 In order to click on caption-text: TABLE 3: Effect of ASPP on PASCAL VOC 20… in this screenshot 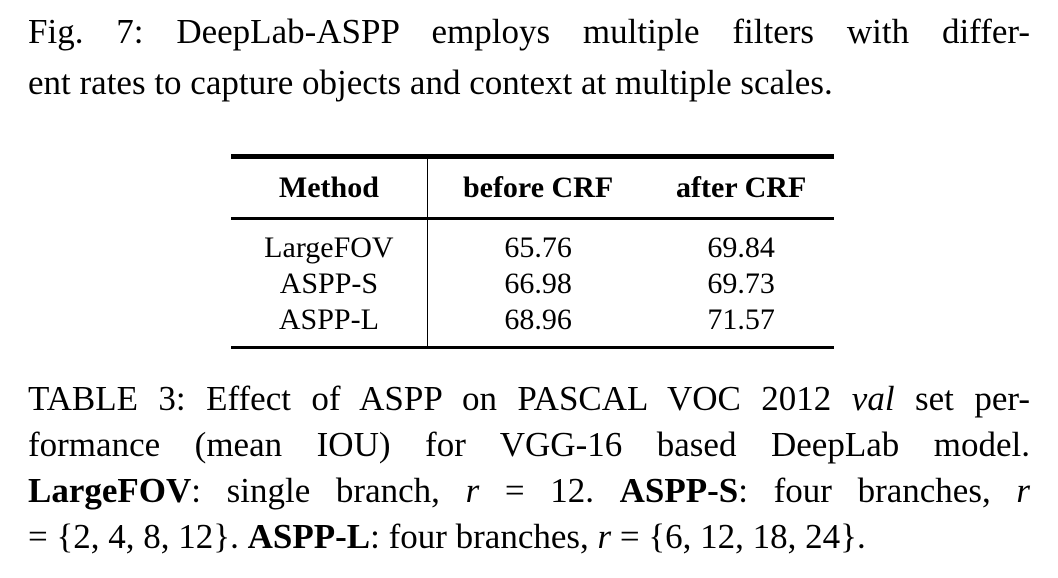, I will do `click(440, 398)`.